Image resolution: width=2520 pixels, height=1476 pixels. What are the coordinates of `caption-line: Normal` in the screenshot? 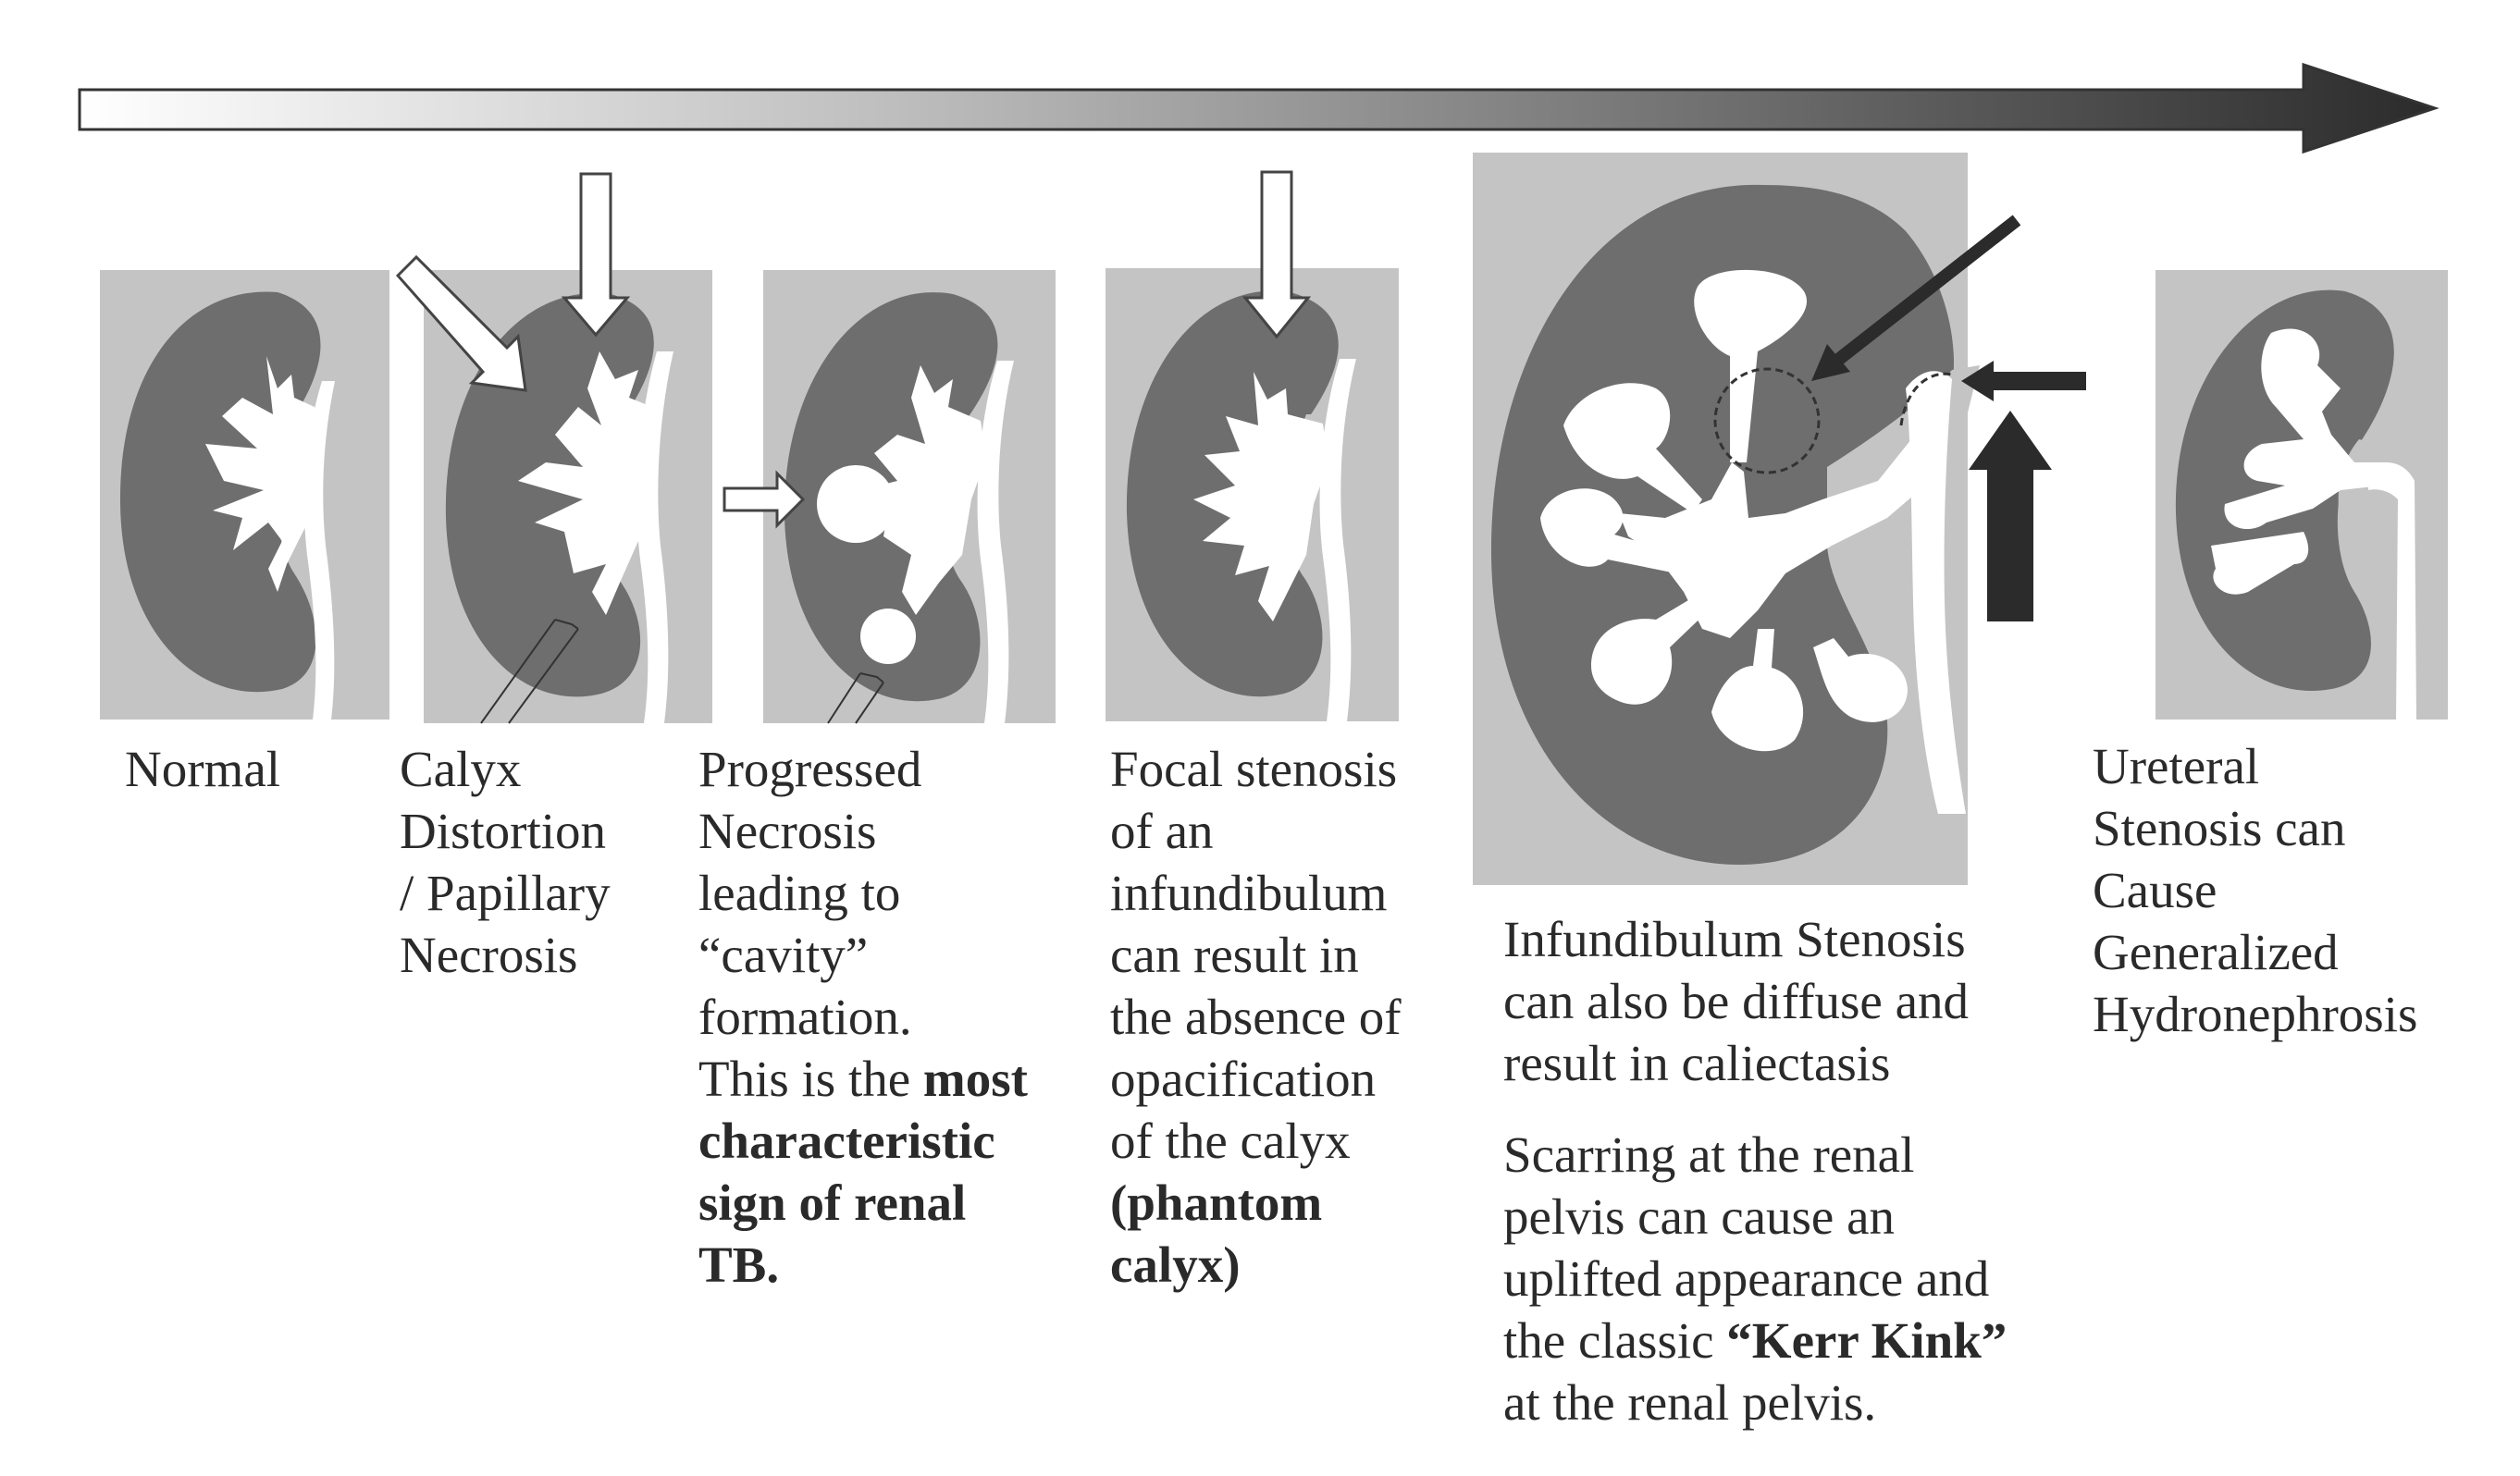 It's located at (203, 769).